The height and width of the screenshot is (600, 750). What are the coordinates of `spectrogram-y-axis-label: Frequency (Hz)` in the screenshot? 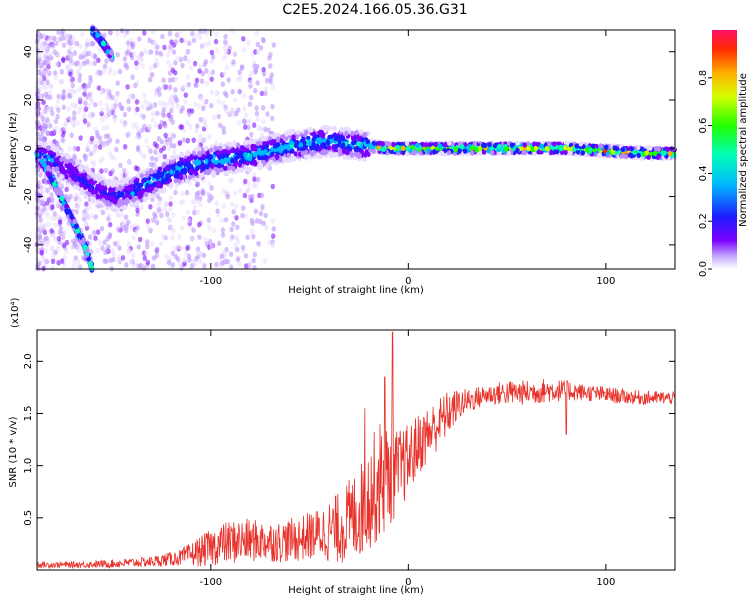 It's located at (13, 150).